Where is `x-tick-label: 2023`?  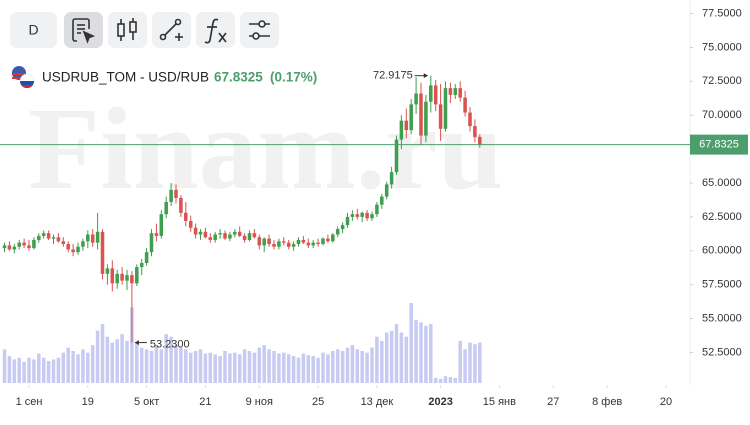
x-tick-label: 2023 is located at coordinates (440, 402).